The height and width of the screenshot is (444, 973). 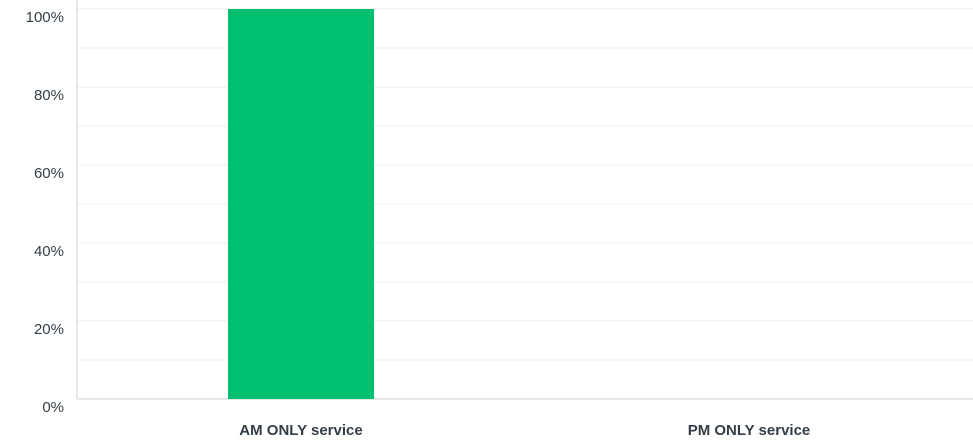 I want to click on y-tick-label: 100%, so click(x=45, y=17).